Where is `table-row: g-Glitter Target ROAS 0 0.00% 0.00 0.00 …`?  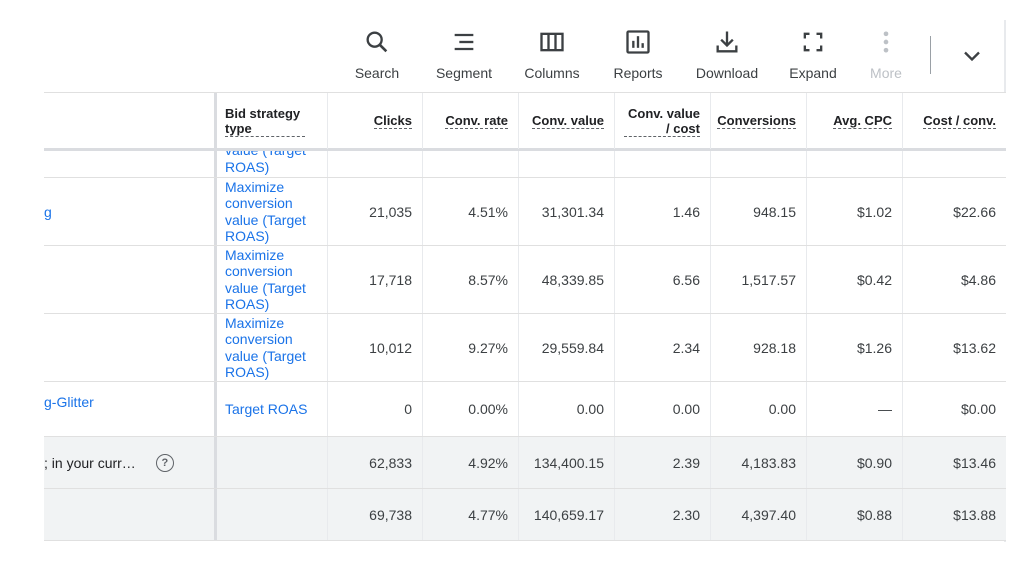
table-row: g-Glitter Target ROAS 0 0.00% 0.00 0.00 … is located at coordinates (525, 409).